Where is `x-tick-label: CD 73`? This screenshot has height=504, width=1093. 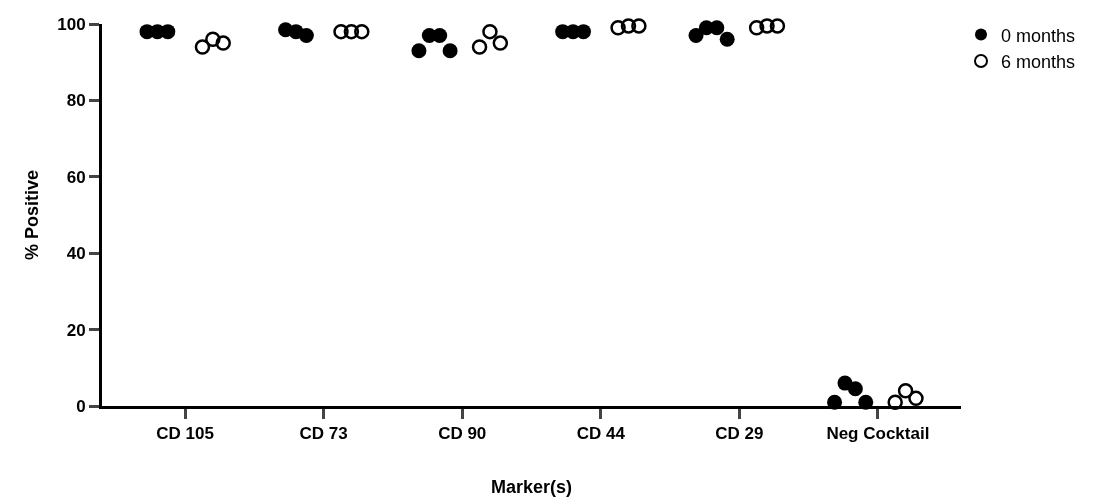
x-tick-label: CD 73 is located at coordinates (323, 434).